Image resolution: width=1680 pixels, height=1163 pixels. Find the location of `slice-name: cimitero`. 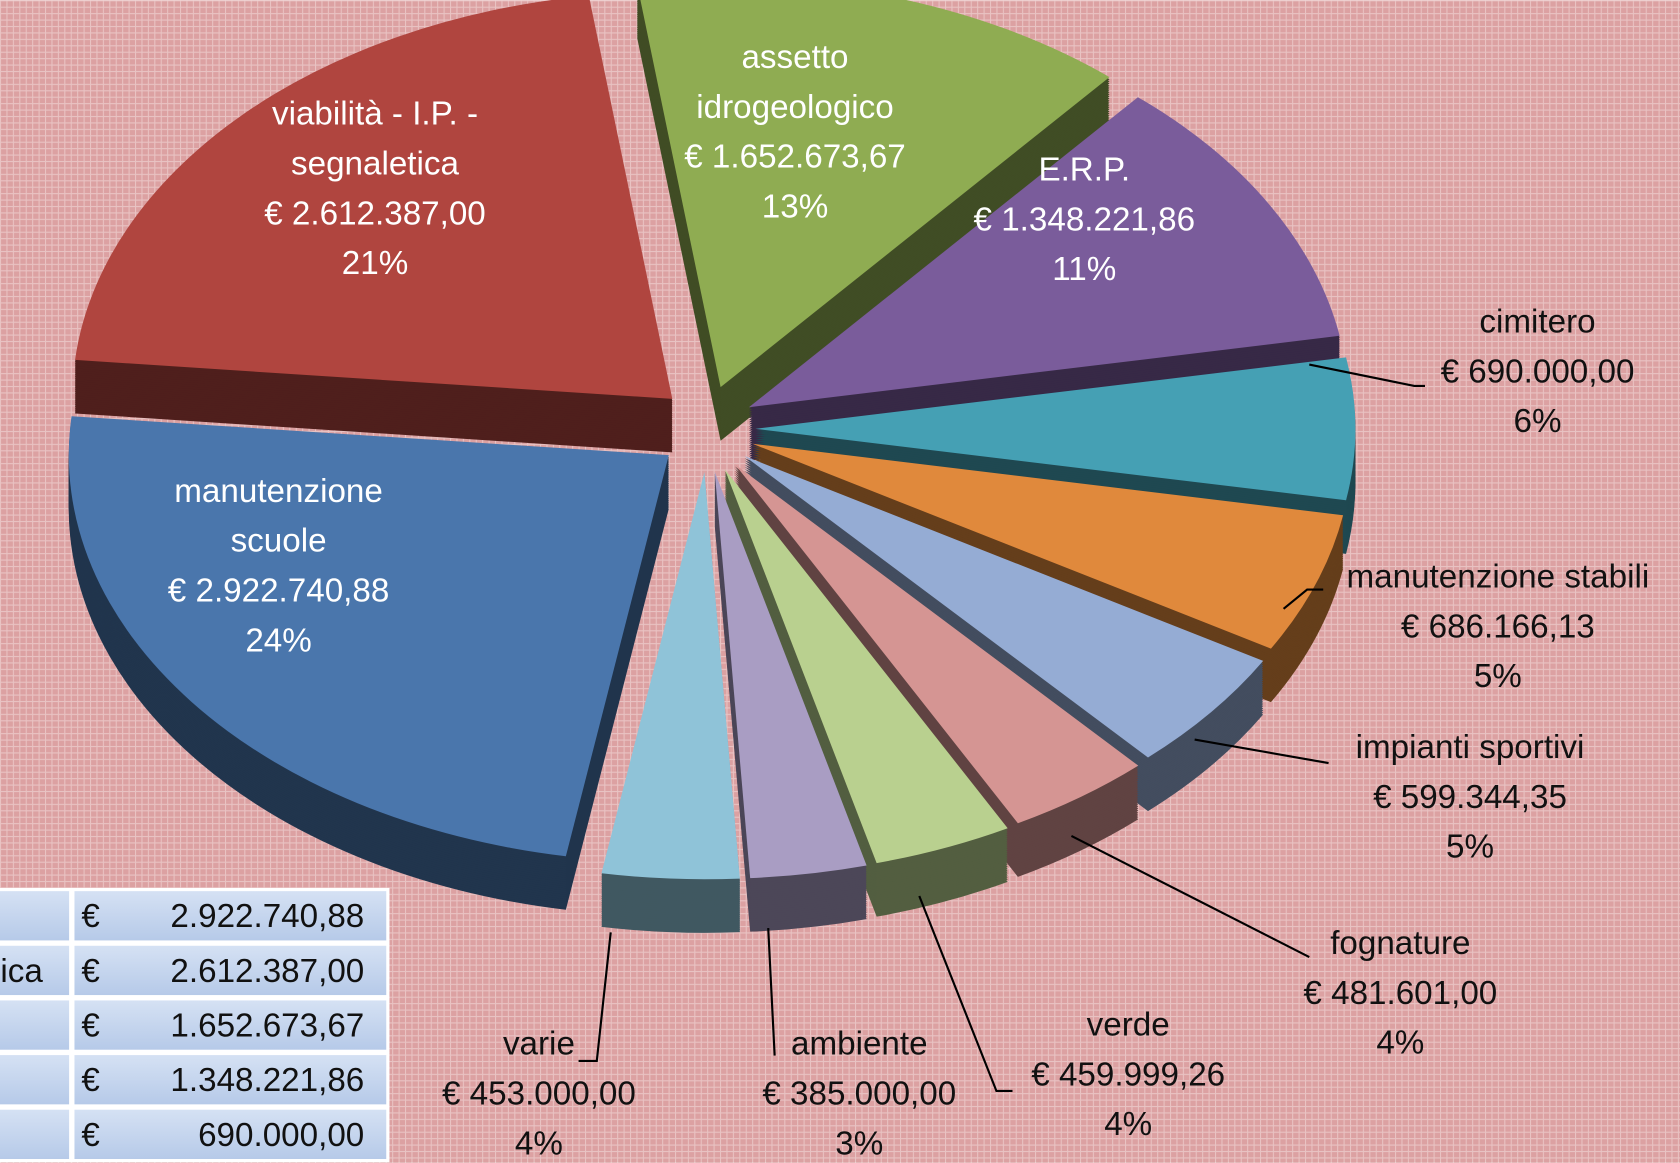

slice-name: cimitero is located at coordinates (1537, 322).